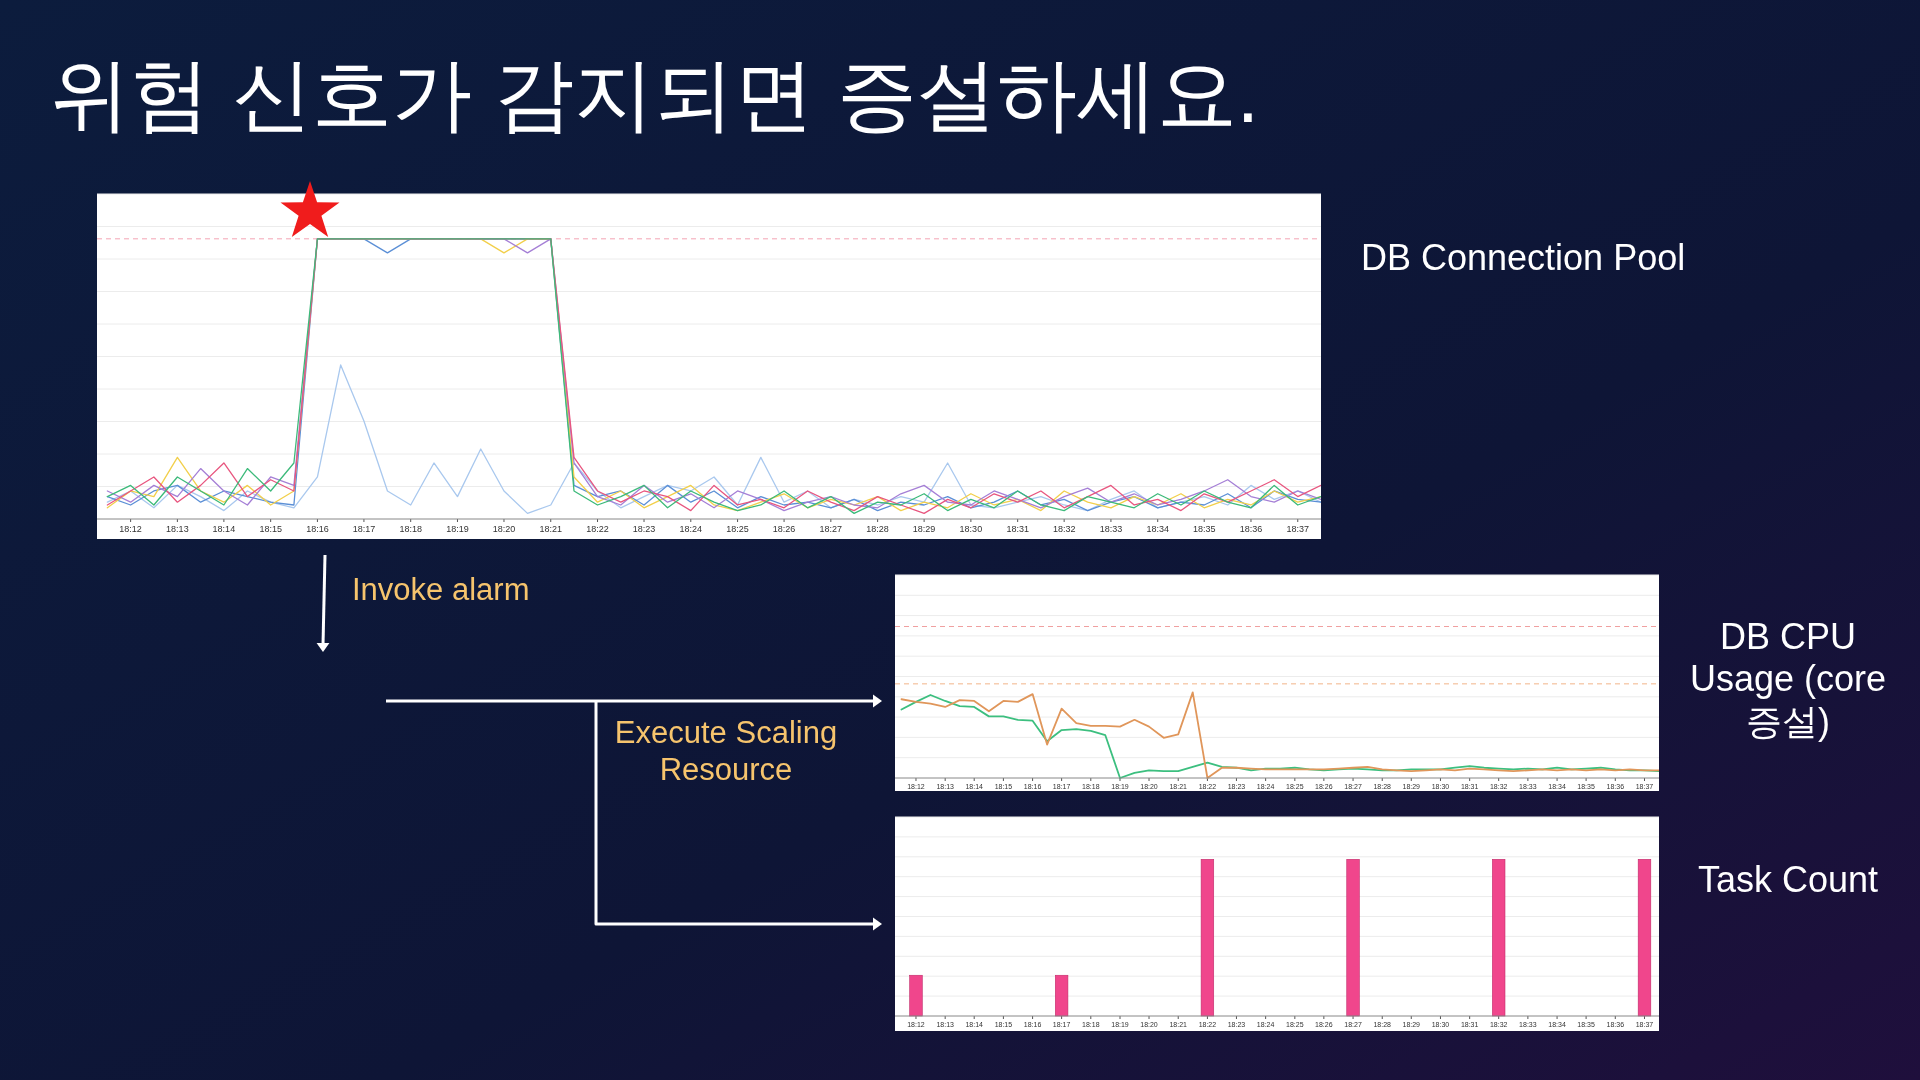  What do you see at coordinates (1788, 679) in the screenshot?
I see `text: DB CPU Usage (core 증설)` at bounding box center [1788, 679].